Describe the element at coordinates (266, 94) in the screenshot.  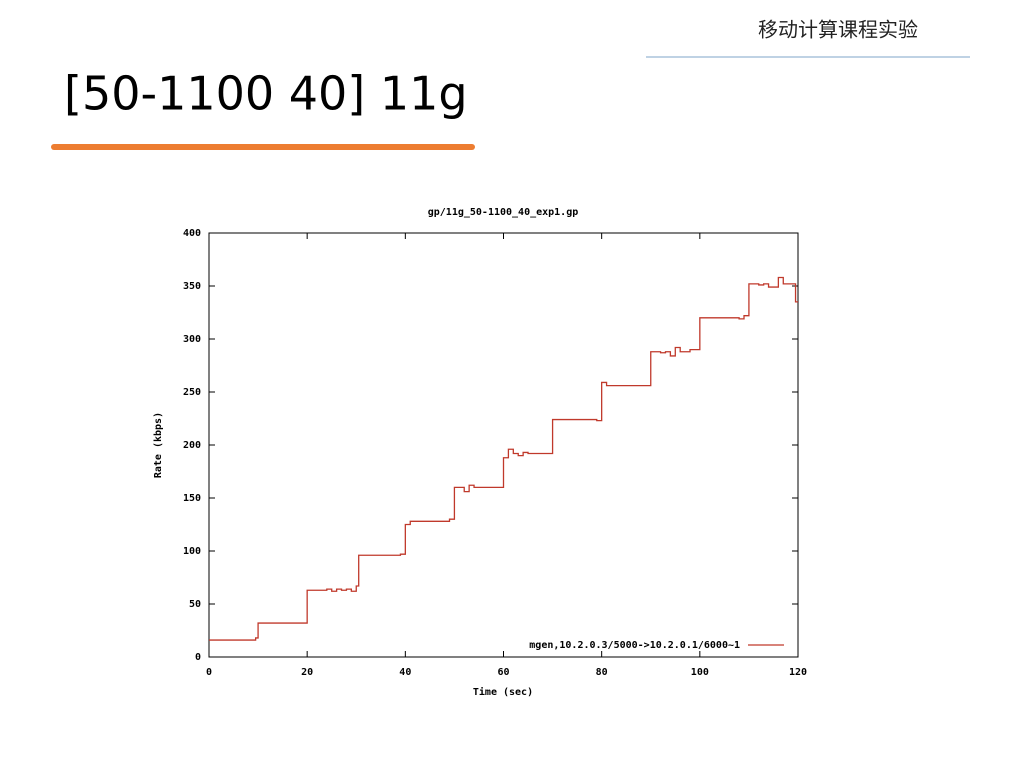
I see `slide-title: [50-1100 40] 11g` at that location.